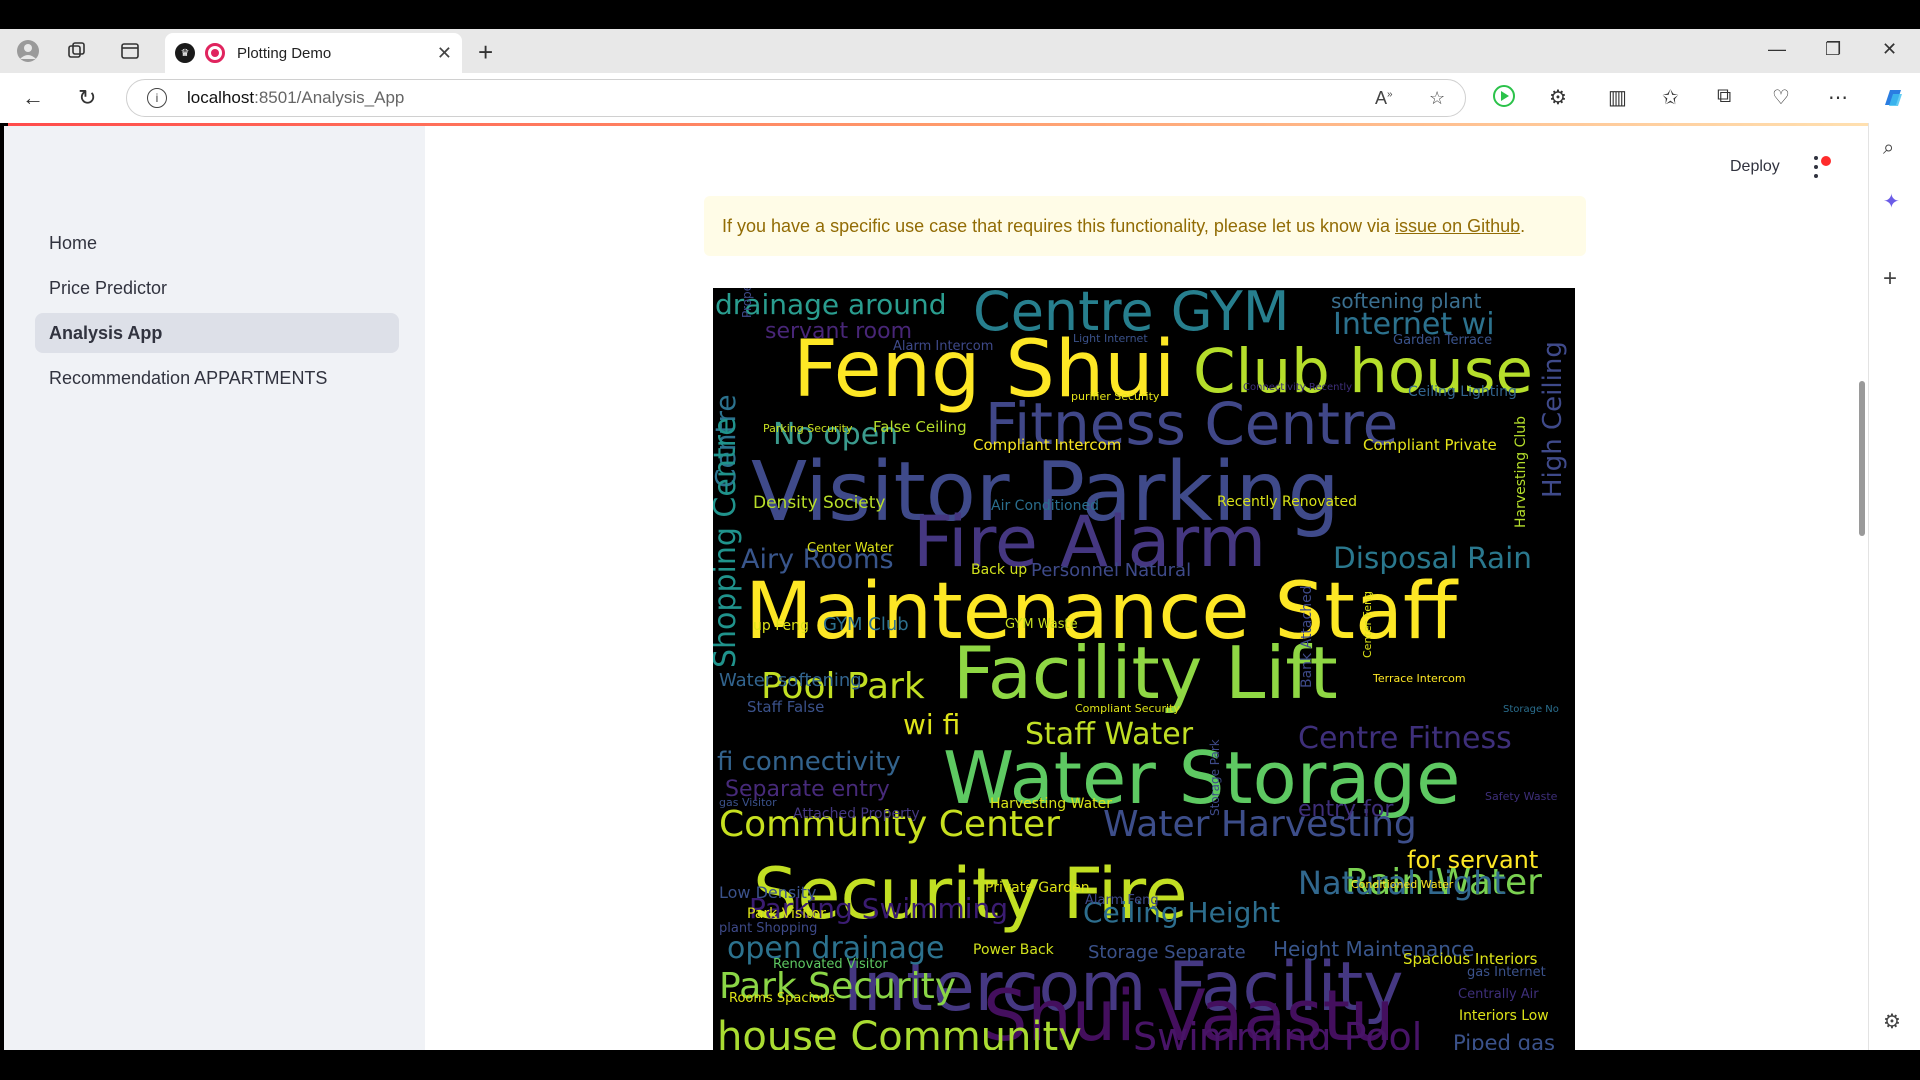 This screenshot has height=1080, width=1920. I want to click on streamlit-favicon-icon: ♛, so click(185, 53).